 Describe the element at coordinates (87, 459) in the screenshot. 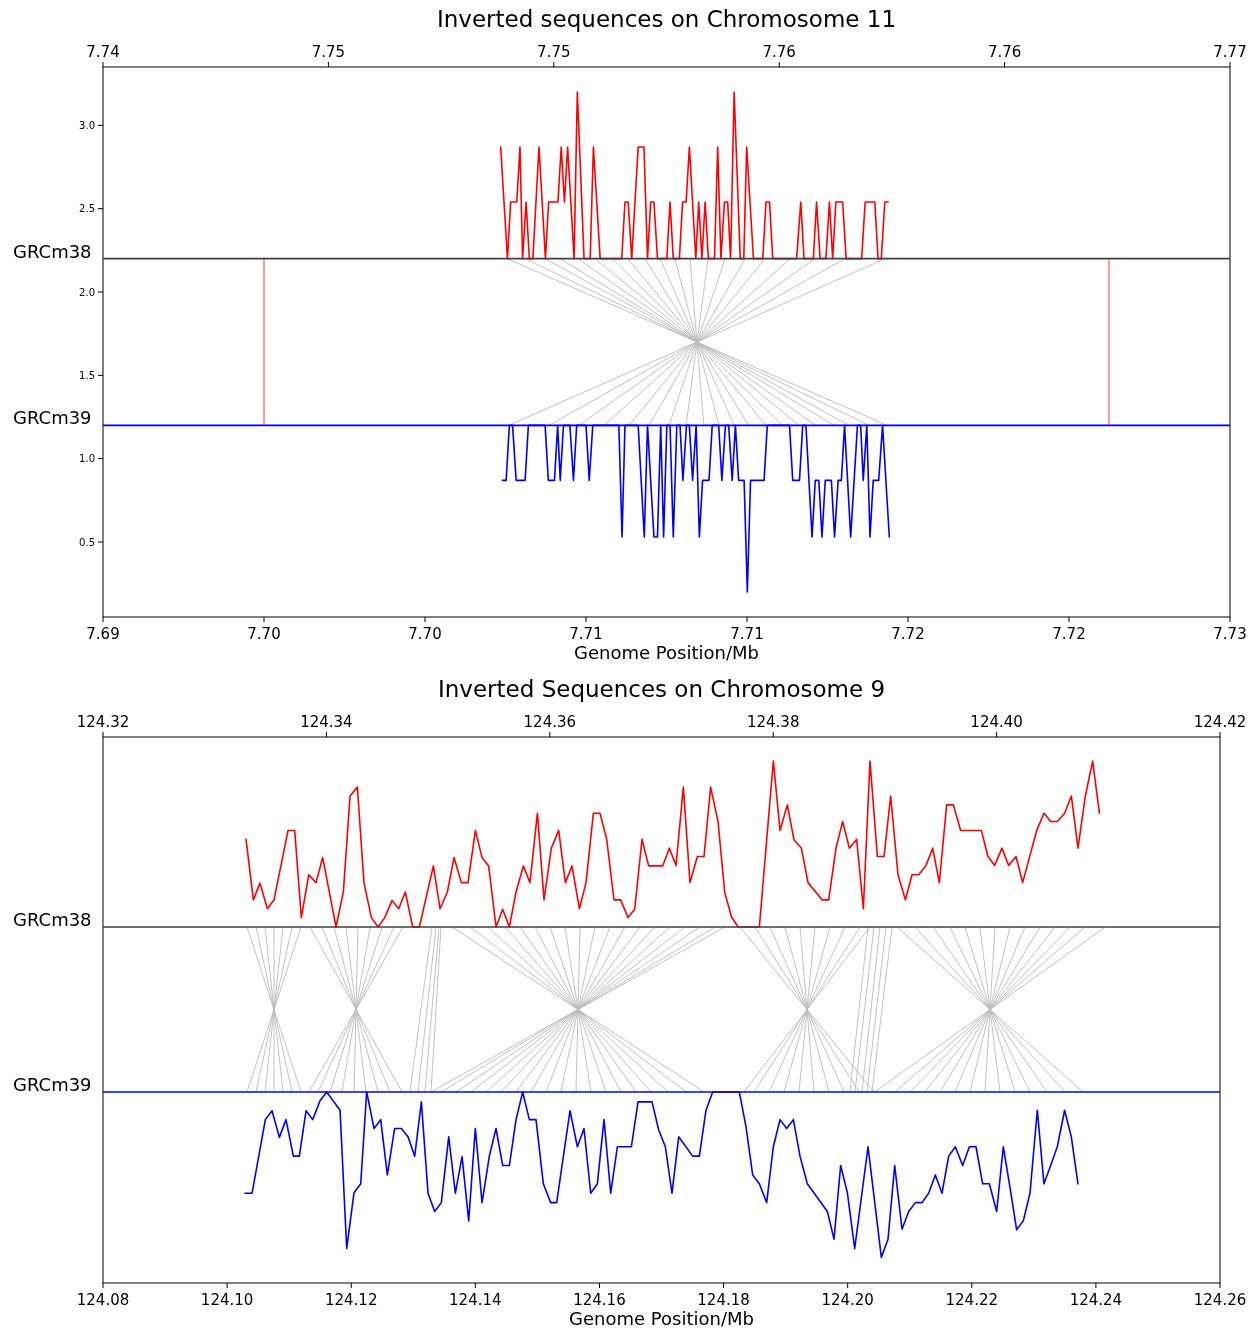

I see `y-tick-label: 1.0` at that location.